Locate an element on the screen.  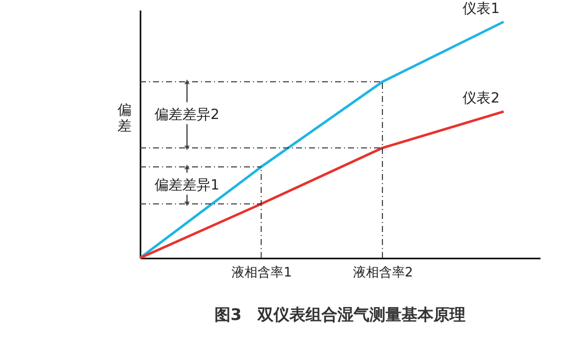
series-label: 仪表2 is located at coordinates (481, 98).